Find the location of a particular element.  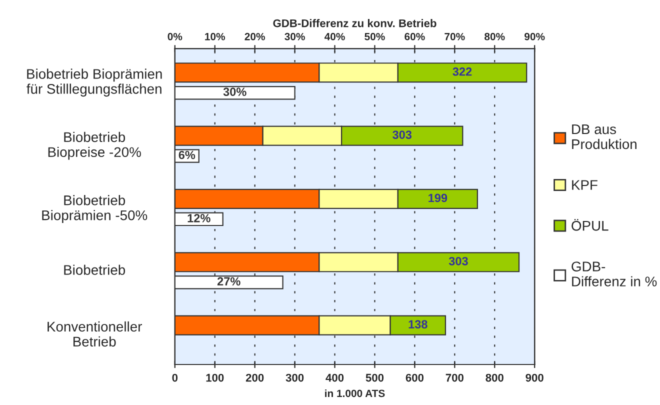

data-label: 199 is located at coordinates (438, 198).